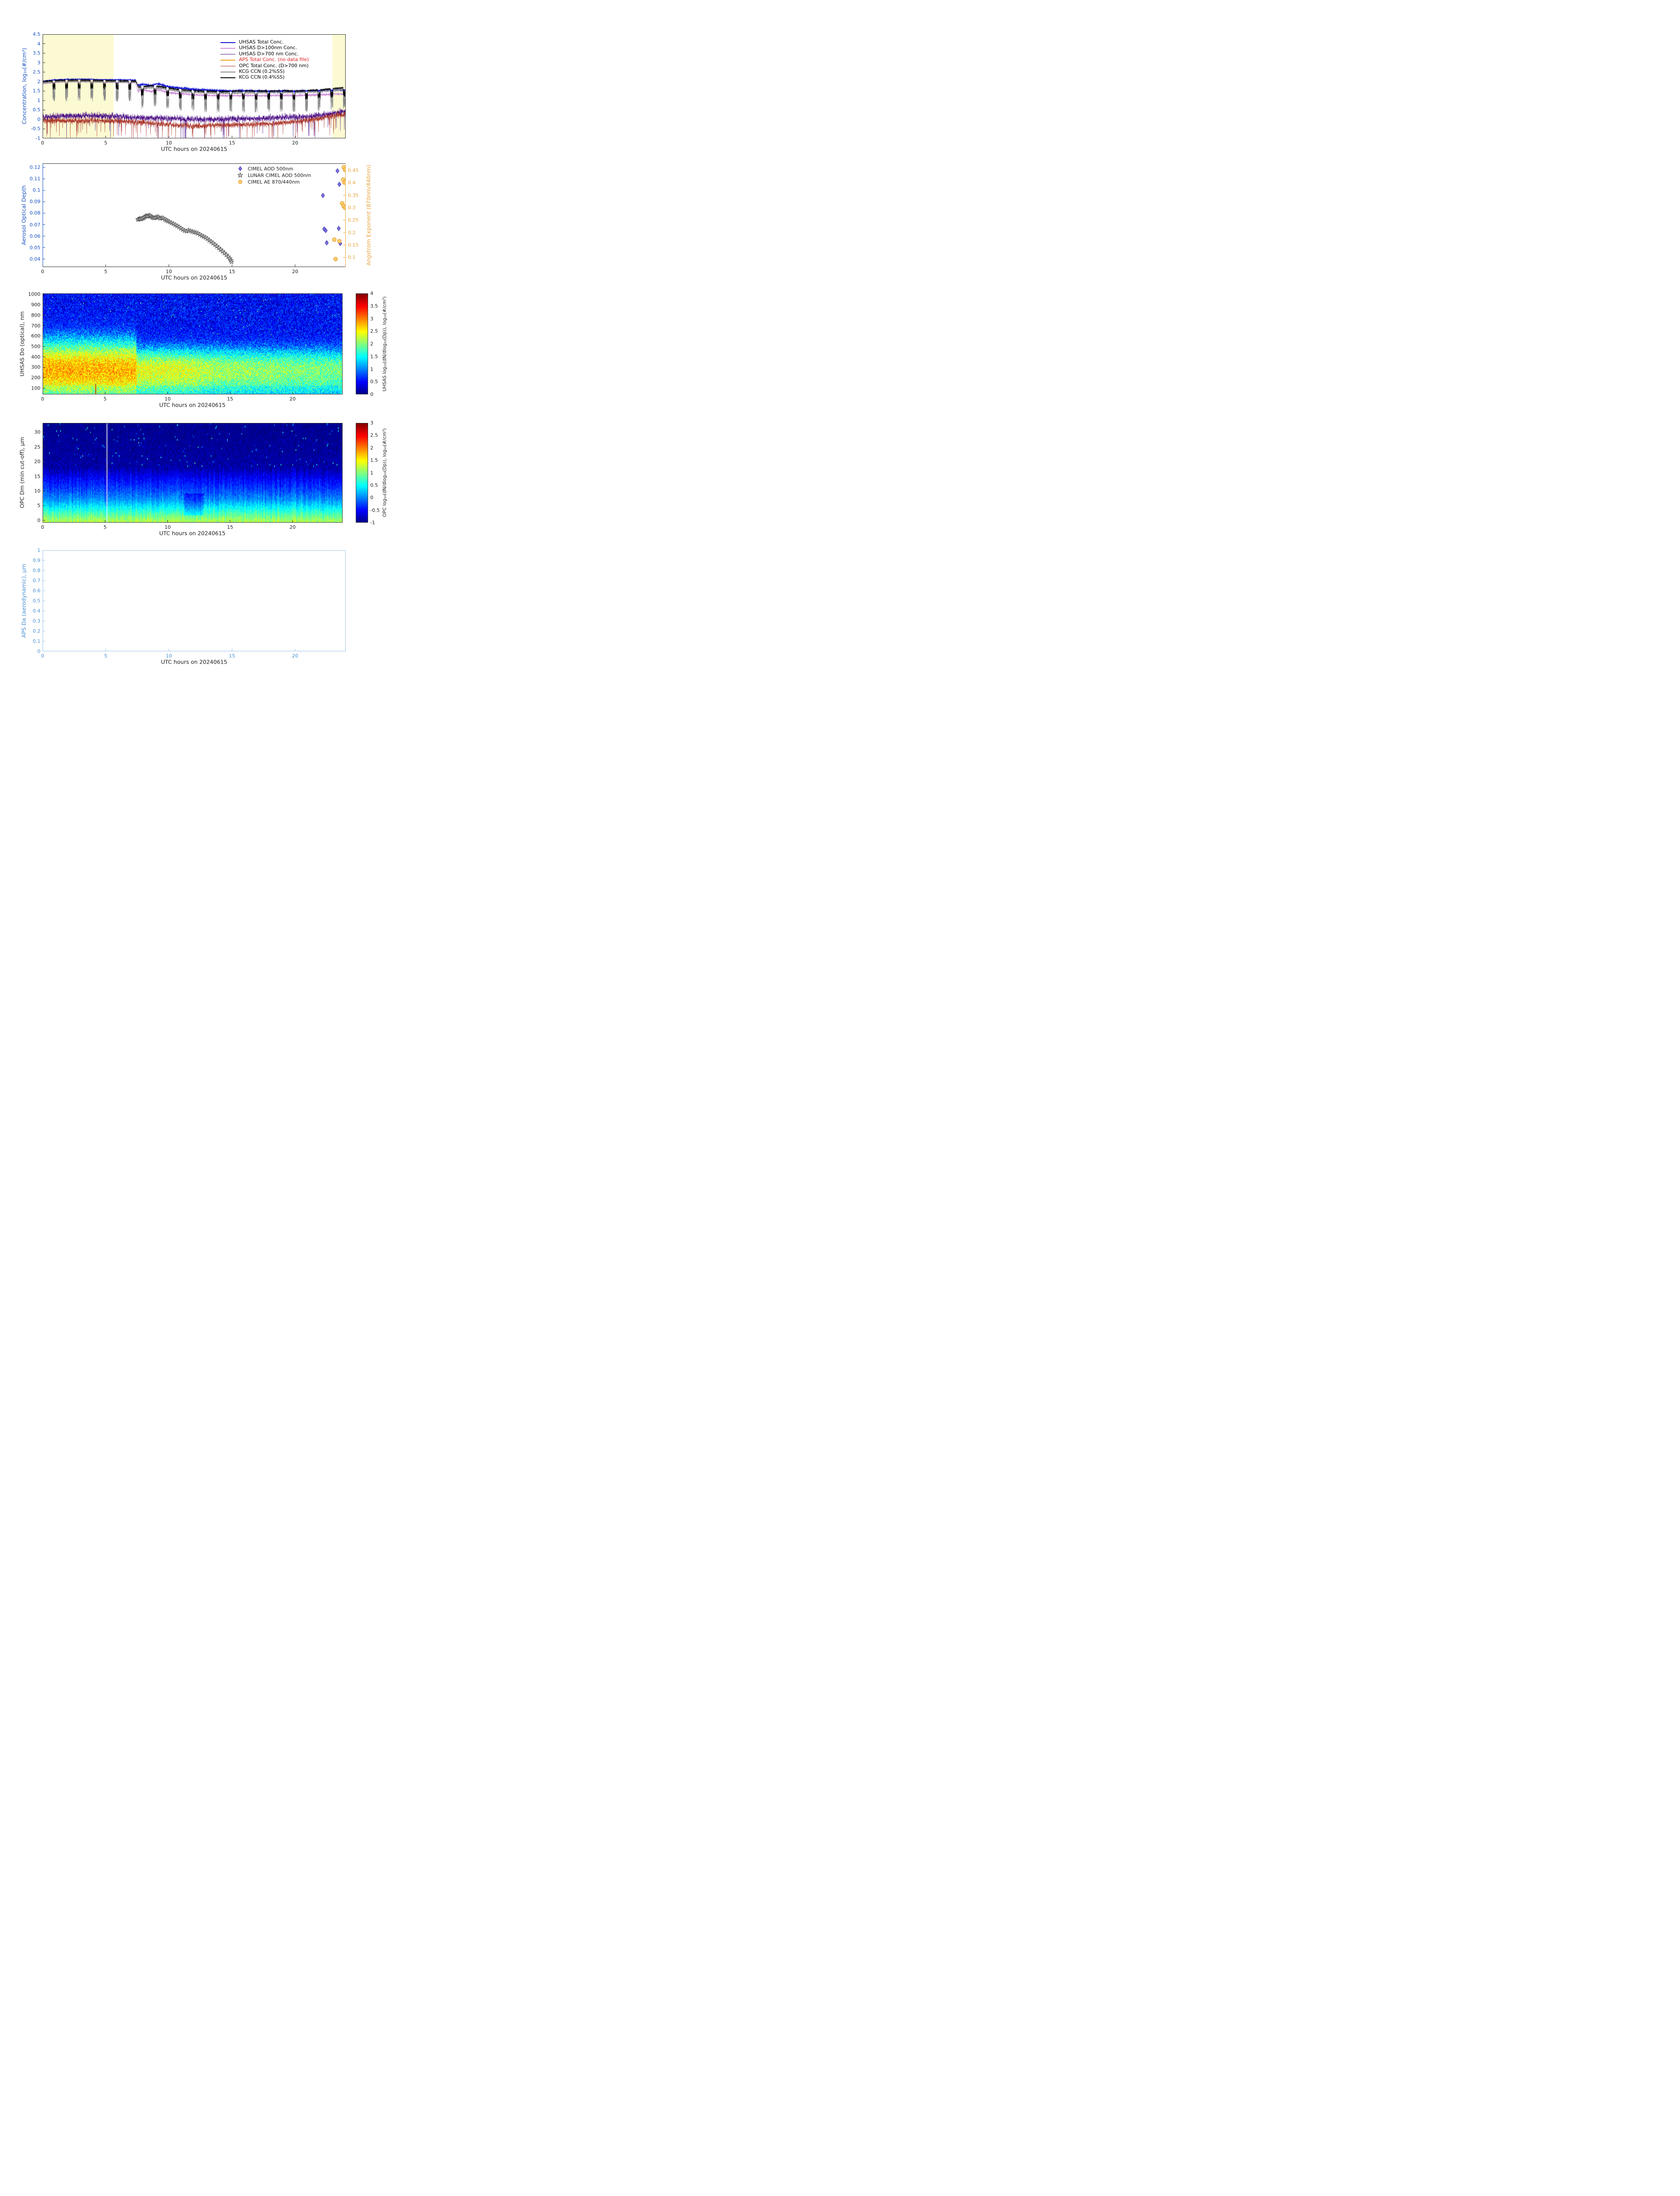 Image resolution: width=1680 pixels, height=2196 pixels. What do you see at coordinates (37, 641) in the screenshot?
I see `tick-label: 0.1` at bounding box center [37, 641].